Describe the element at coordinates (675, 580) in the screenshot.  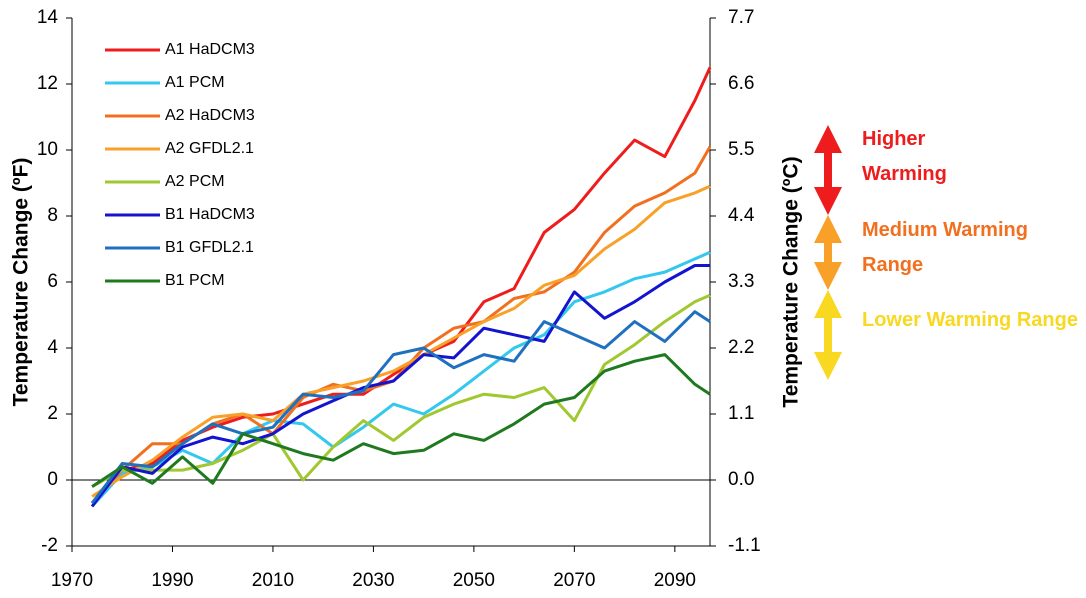
I see `x-tick-label: 2090` at that location.